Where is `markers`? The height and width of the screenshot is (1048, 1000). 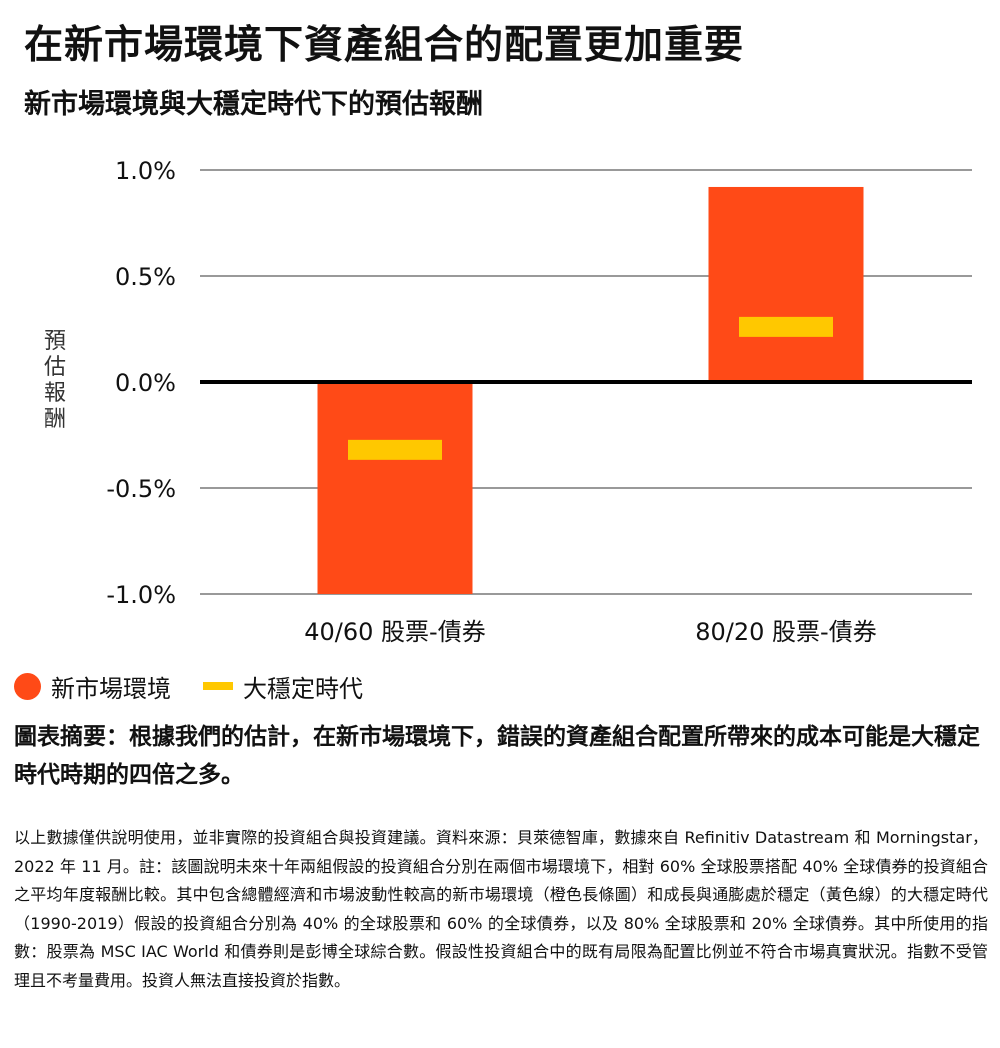 markers is located at coordinates (590, 388).